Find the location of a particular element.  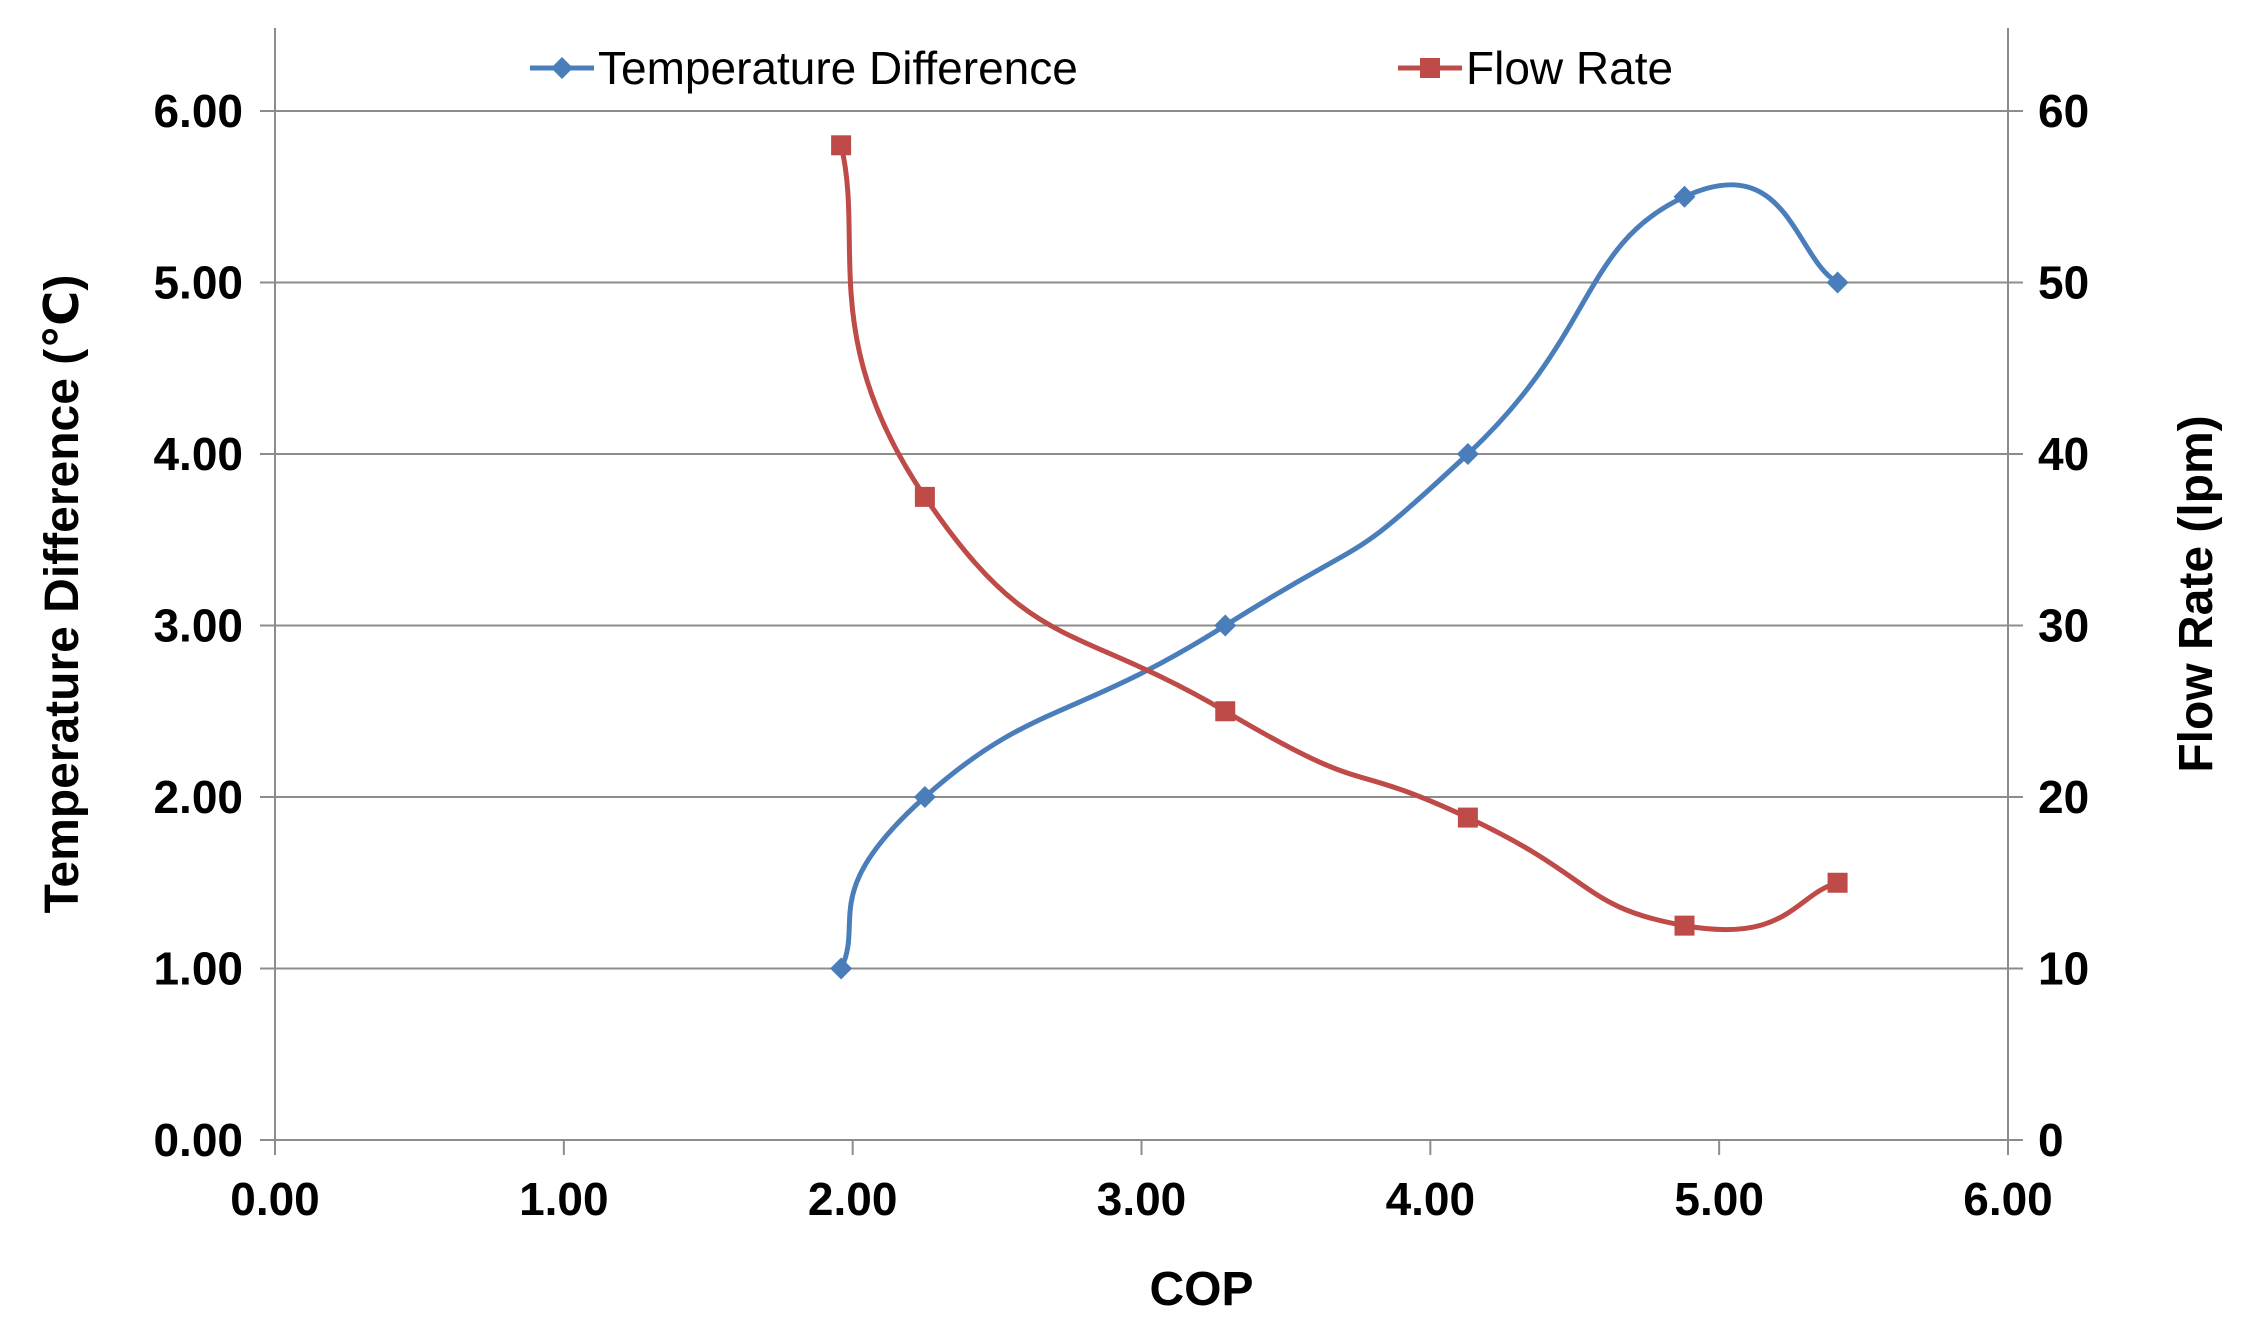

x-tick-label: 4.00 is located at coordinates (1431, 1199).